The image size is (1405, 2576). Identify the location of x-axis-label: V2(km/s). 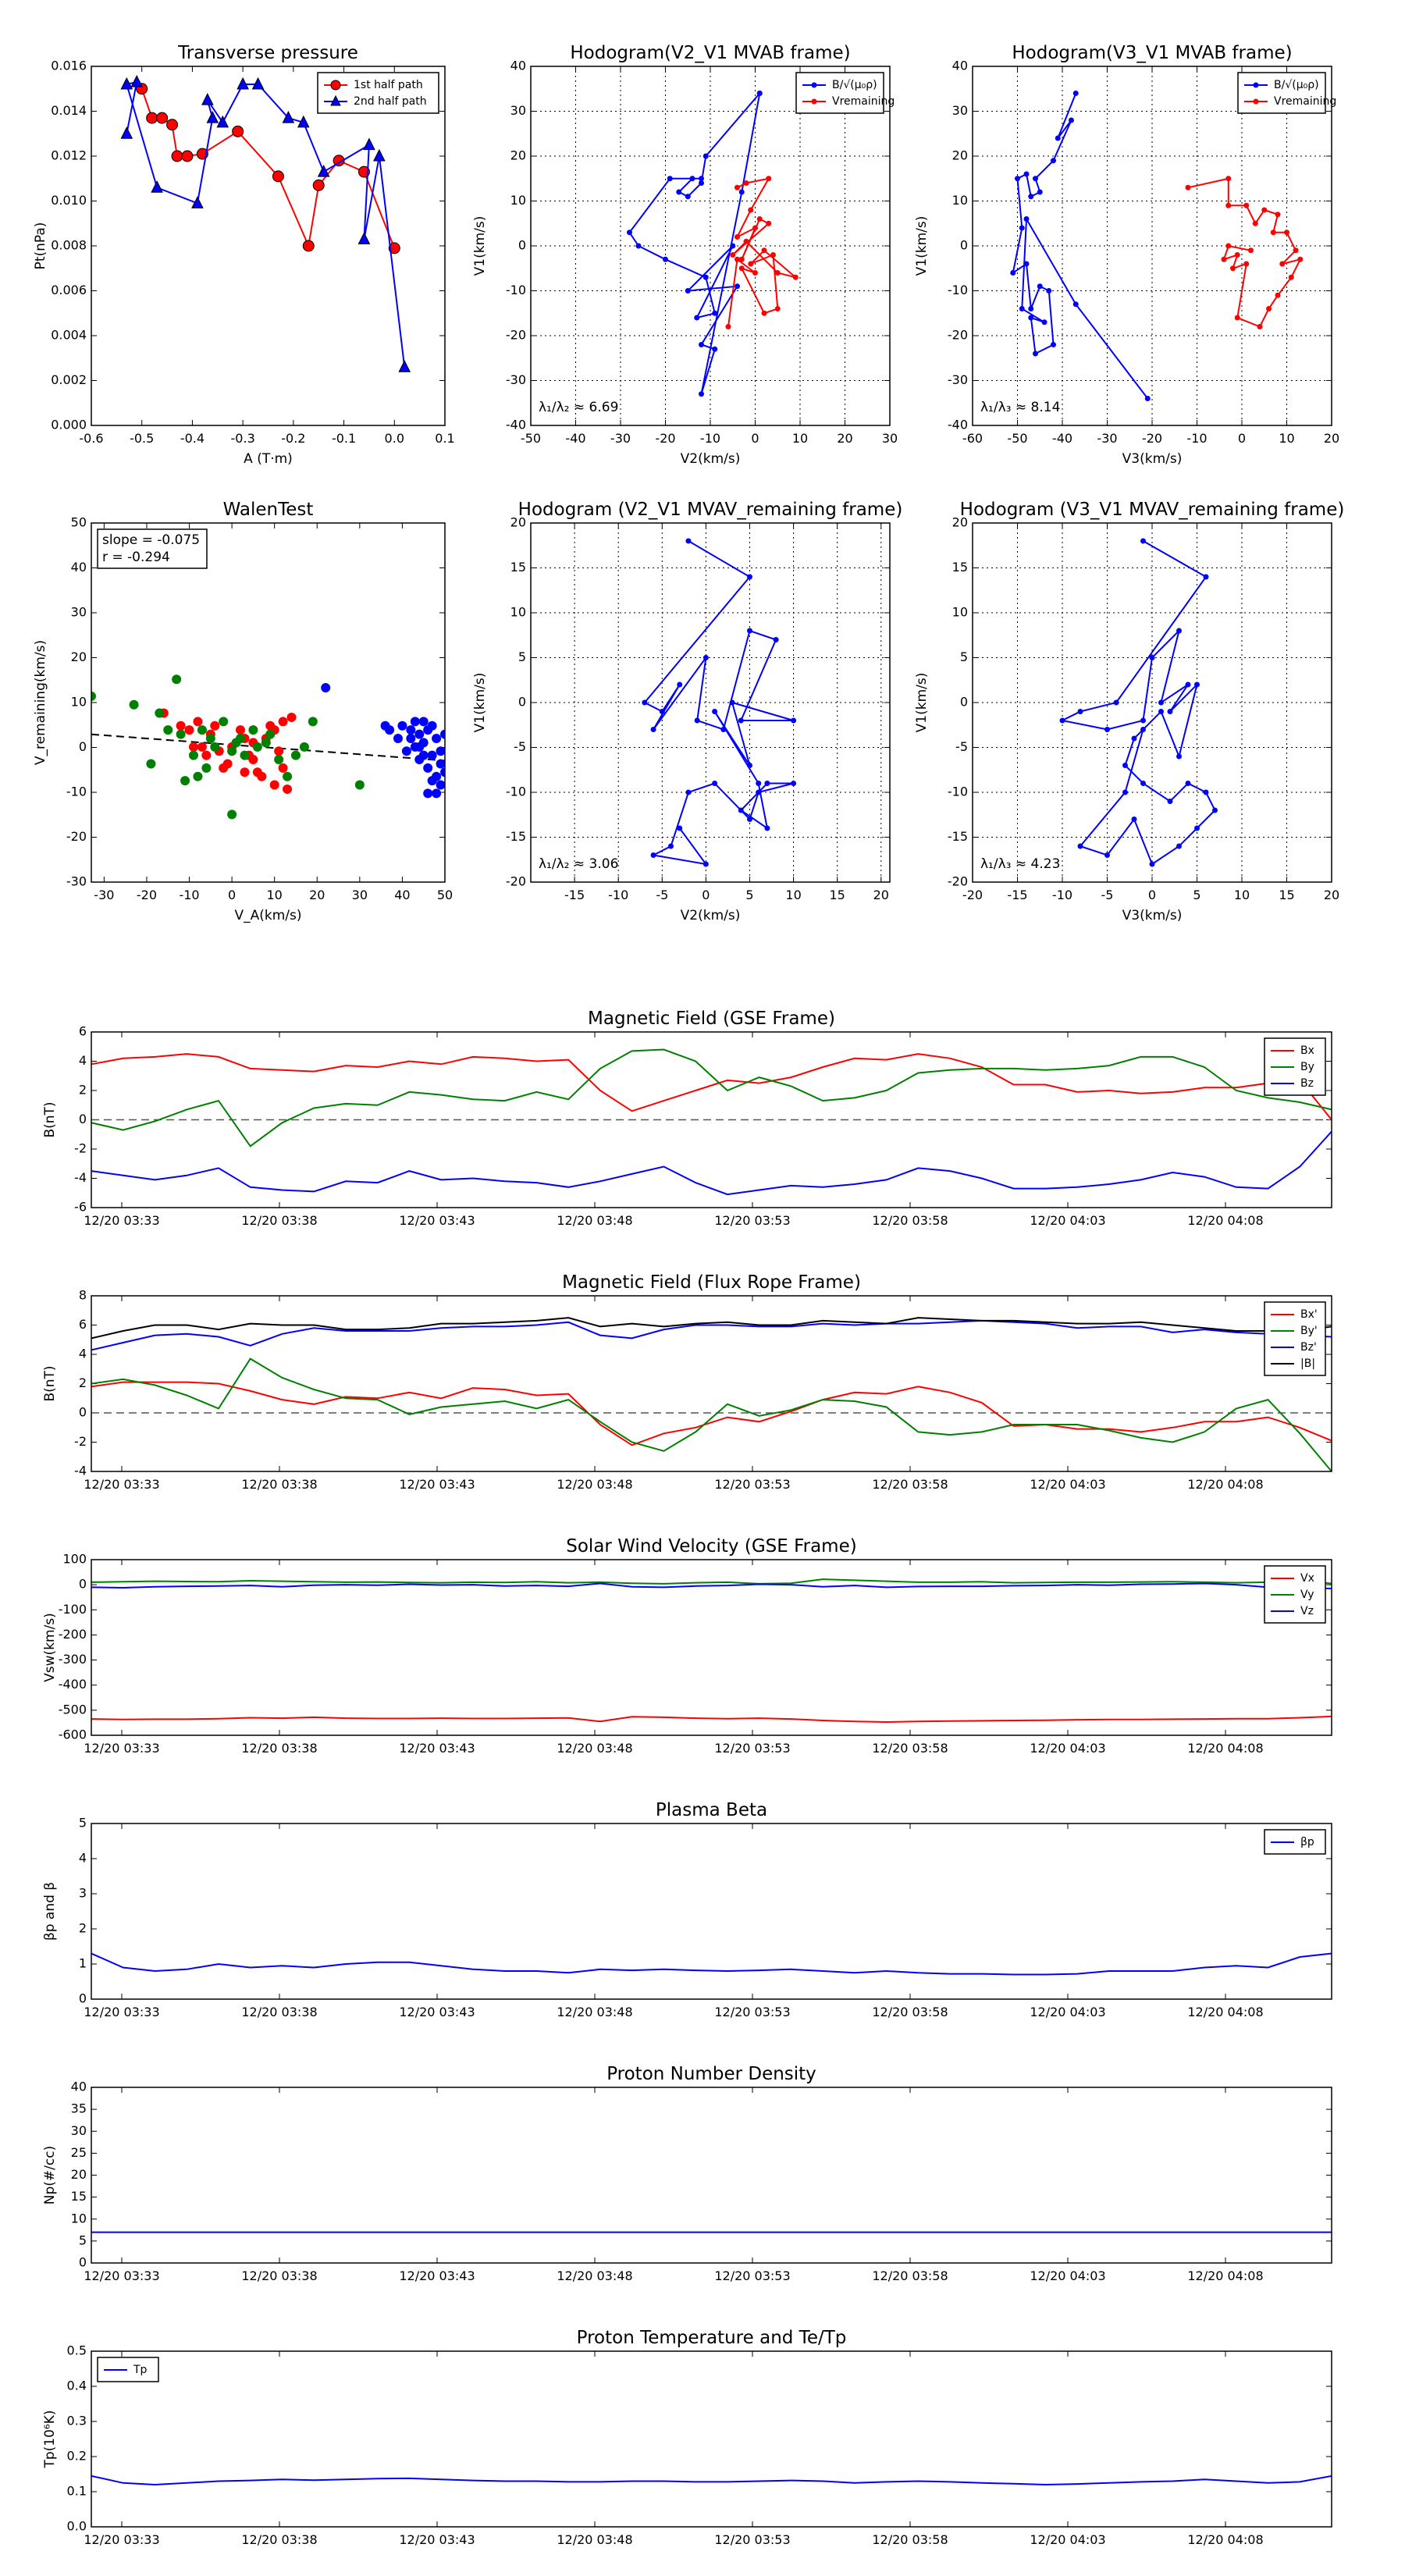
(711, 915).